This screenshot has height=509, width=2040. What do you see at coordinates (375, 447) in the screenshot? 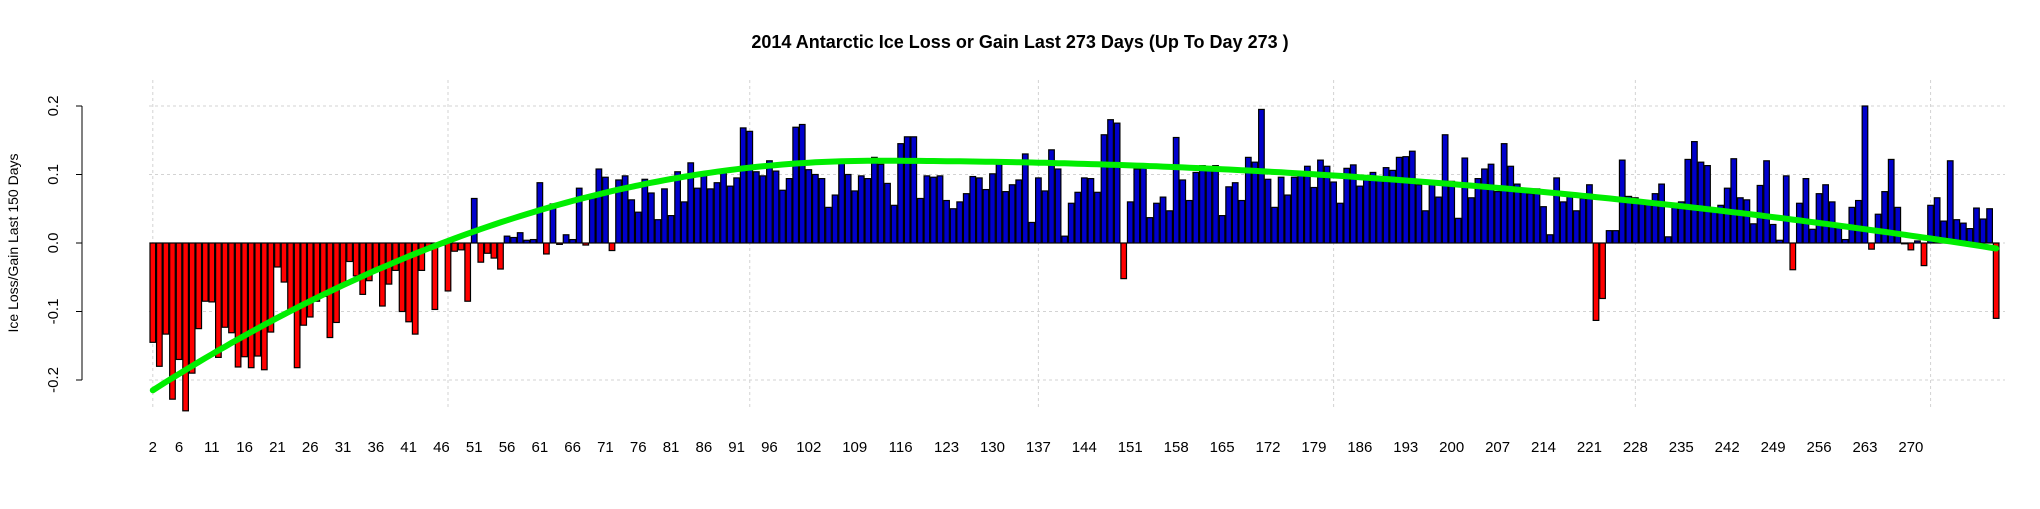
I see `x-tick-label: 36` at bounding box center [375, 447].